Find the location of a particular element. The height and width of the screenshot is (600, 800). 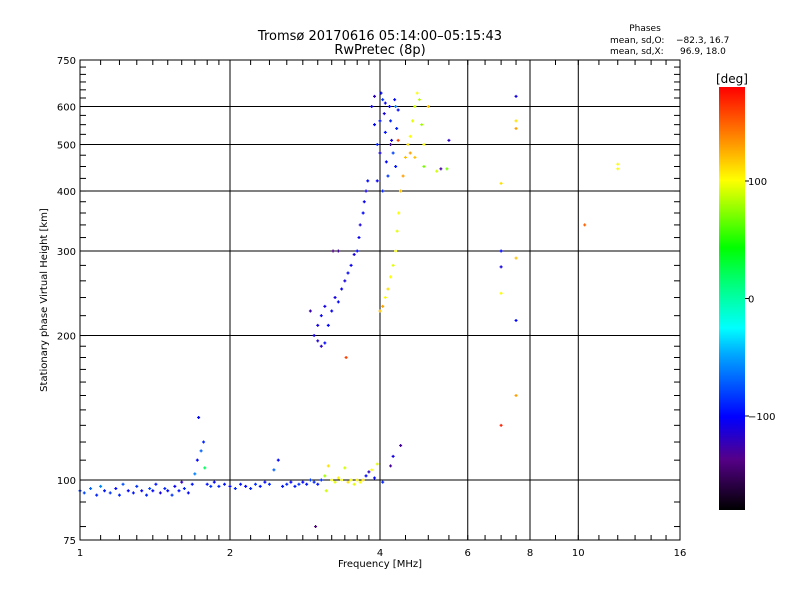

x-tick-label: 1 is located at coordinates (80, 553).